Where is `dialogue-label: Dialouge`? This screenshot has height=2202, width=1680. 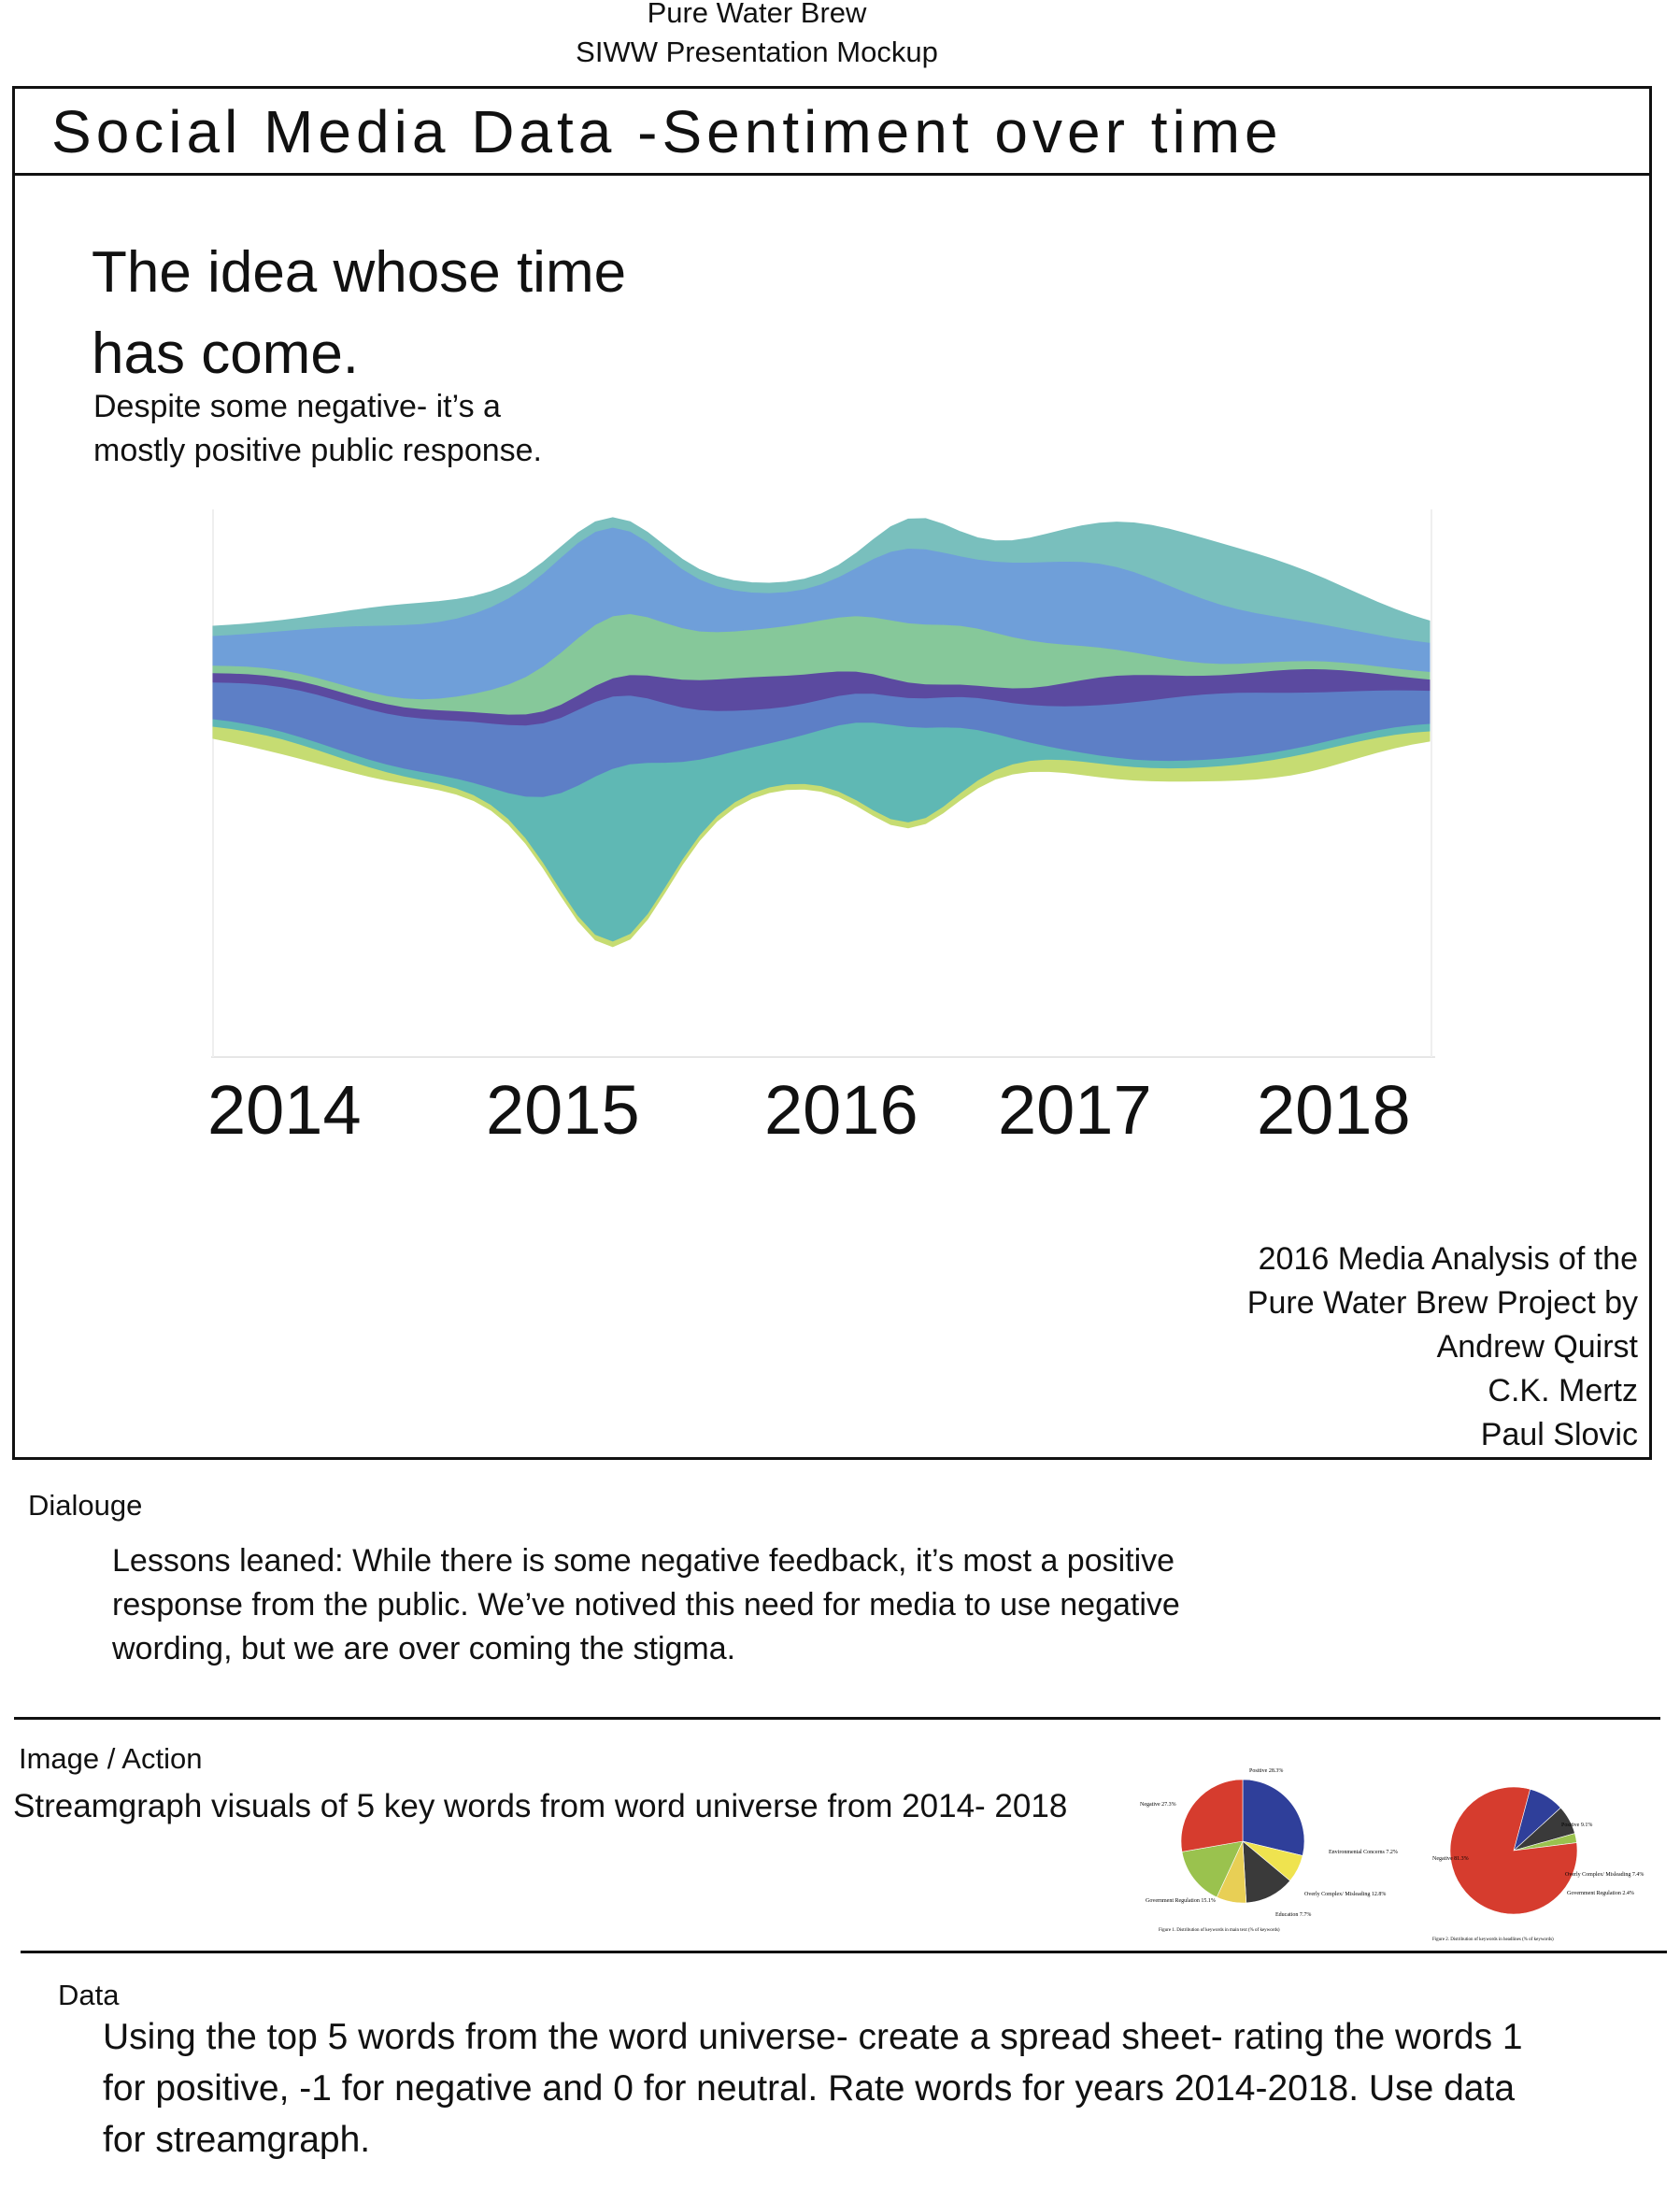 dialogue-label: Dialouge is located at coordinates (85, 1505).